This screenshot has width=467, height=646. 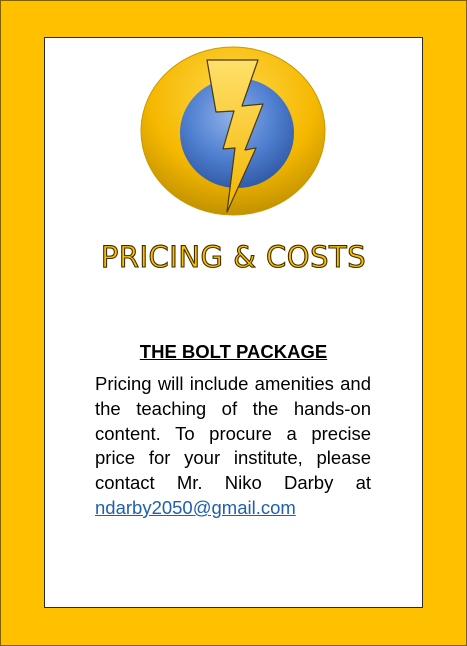 What do you see at coordinates (195, 507) in the screenshot?
I see `contact-email-link: ndarby2050@gmail.com` at bounding box center [195, 507].